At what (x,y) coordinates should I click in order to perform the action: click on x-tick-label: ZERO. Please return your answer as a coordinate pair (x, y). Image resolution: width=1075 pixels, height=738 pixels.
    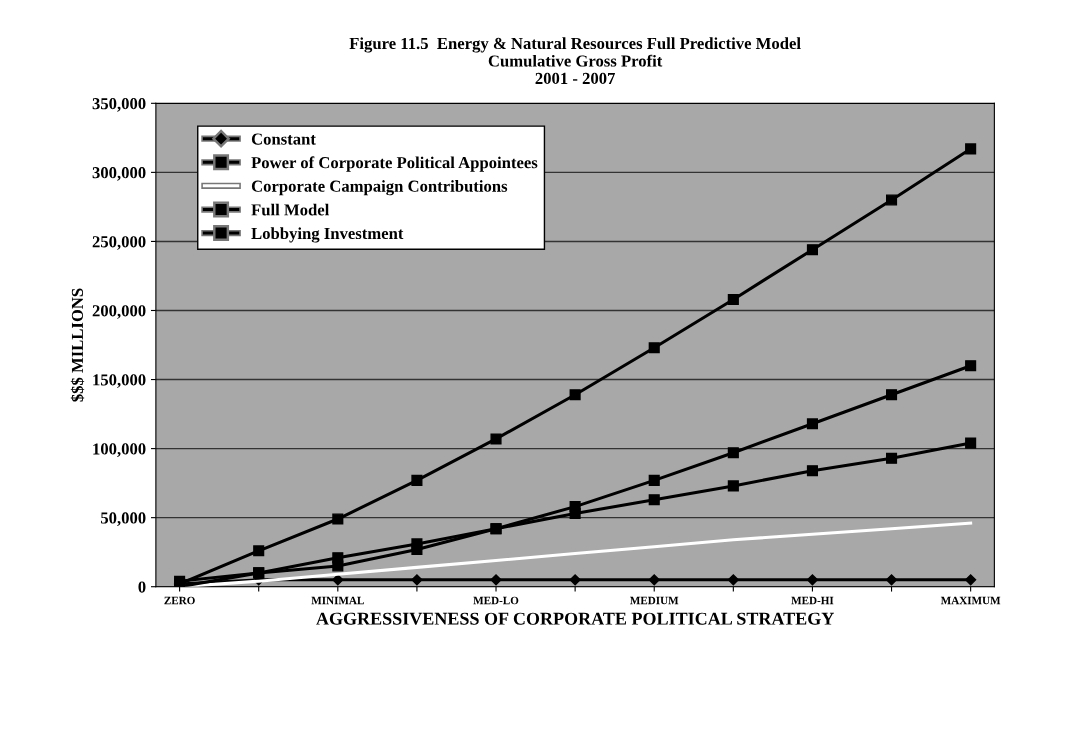
    Looking at the image, I should click on (179, 600).